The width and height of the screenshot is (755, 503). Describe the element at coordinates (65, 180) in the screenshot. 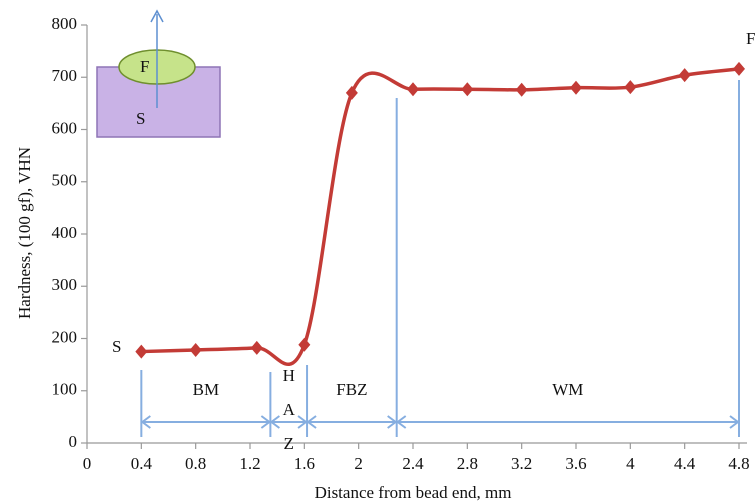

I see `y-tick-label: 500` at that location.